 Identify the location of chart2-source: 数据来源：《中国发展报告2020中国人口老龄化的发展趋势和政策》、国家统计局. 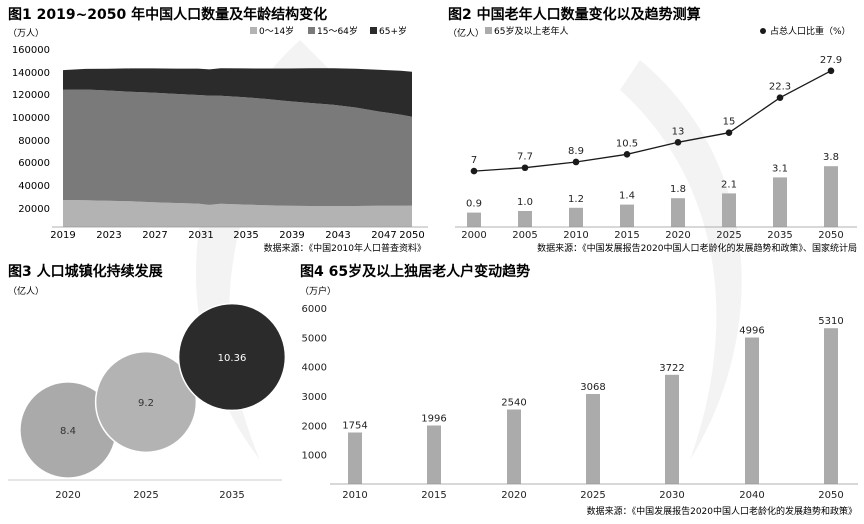
(697, 248).